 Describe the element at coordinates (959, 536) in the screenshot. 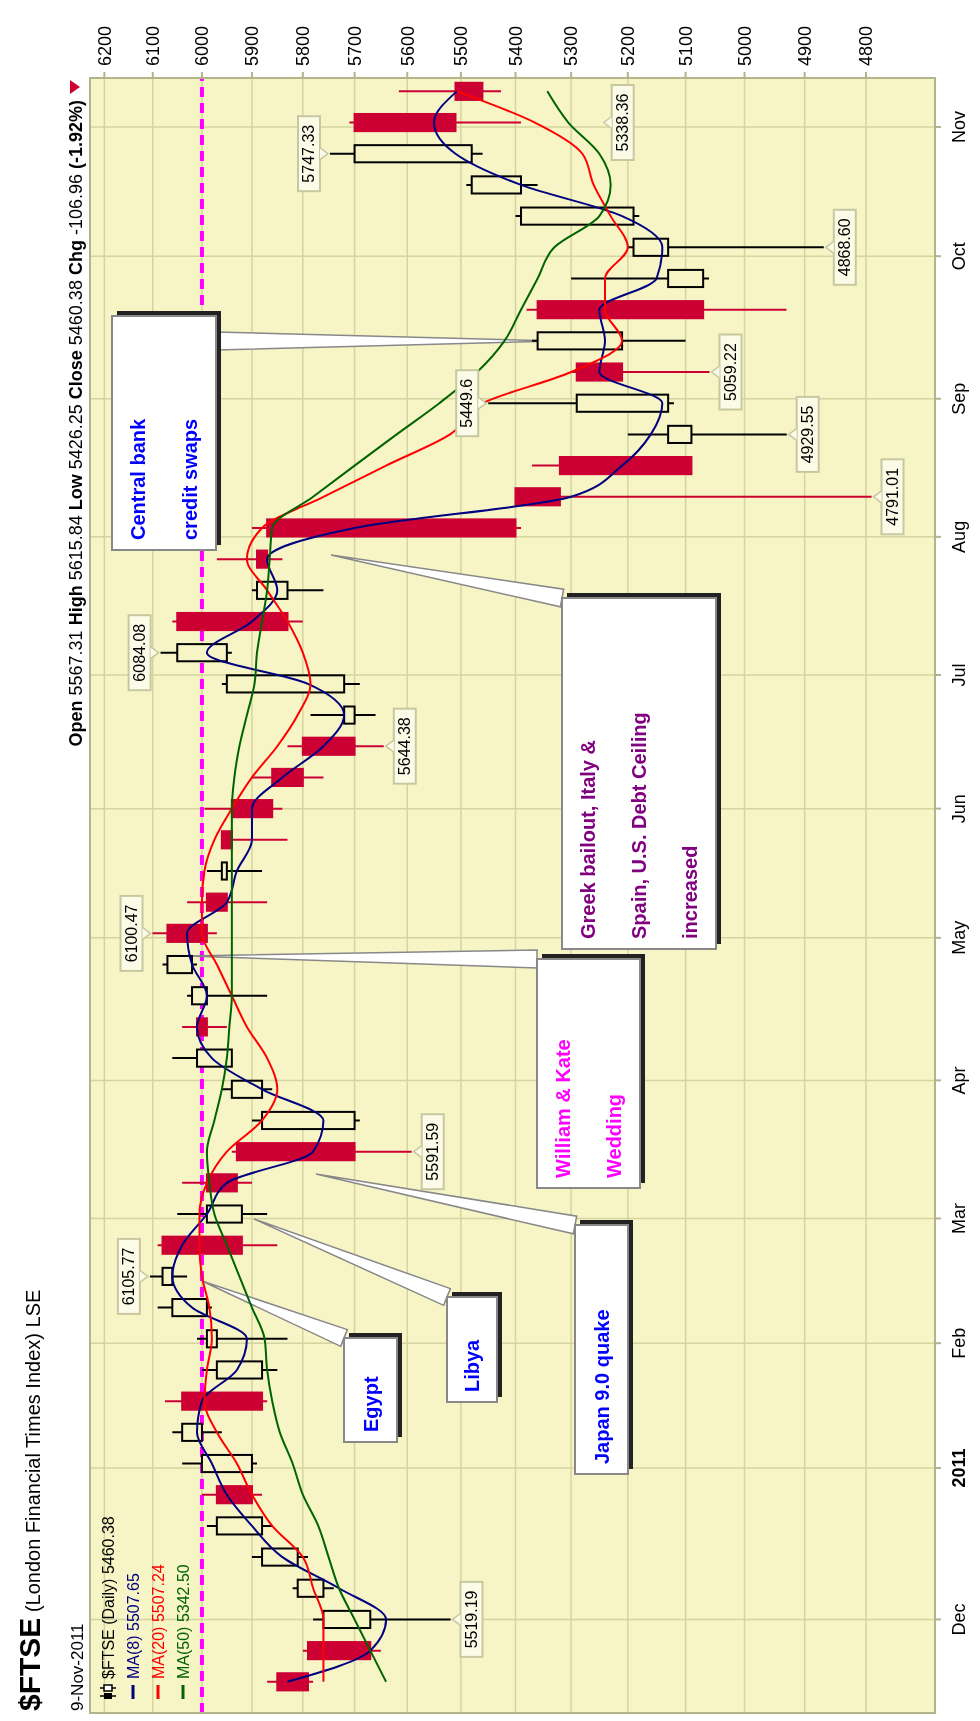

I see `y-tick-label: Aug` at that location.